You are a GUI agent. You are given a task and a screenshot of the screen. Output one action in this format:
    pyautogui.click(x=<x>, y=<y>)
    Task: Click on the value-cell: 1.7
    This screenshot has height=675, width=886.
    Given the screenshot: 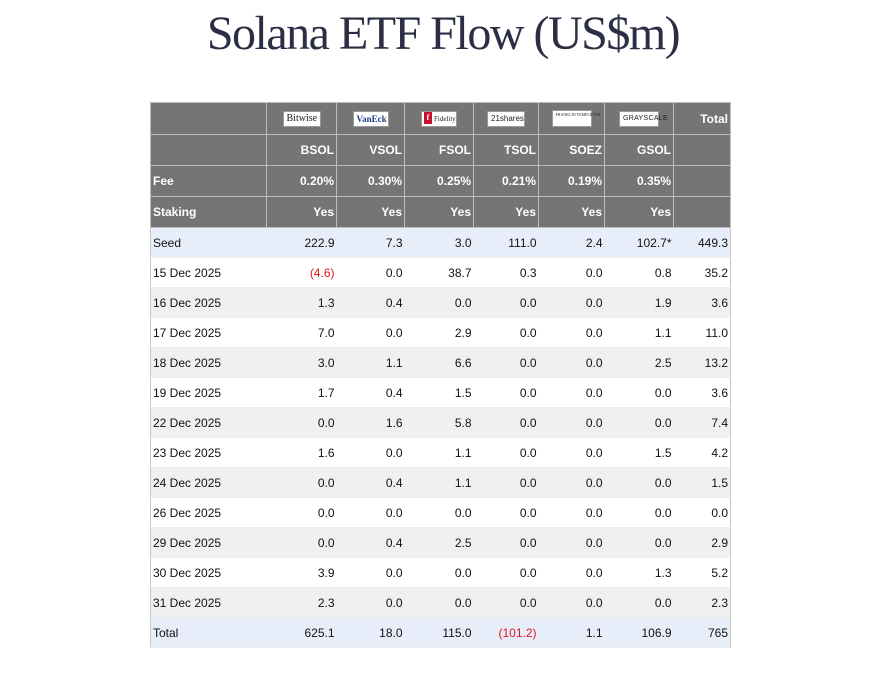 What is the action you would take?
    pyautogui.click(x=301, y=392)
    